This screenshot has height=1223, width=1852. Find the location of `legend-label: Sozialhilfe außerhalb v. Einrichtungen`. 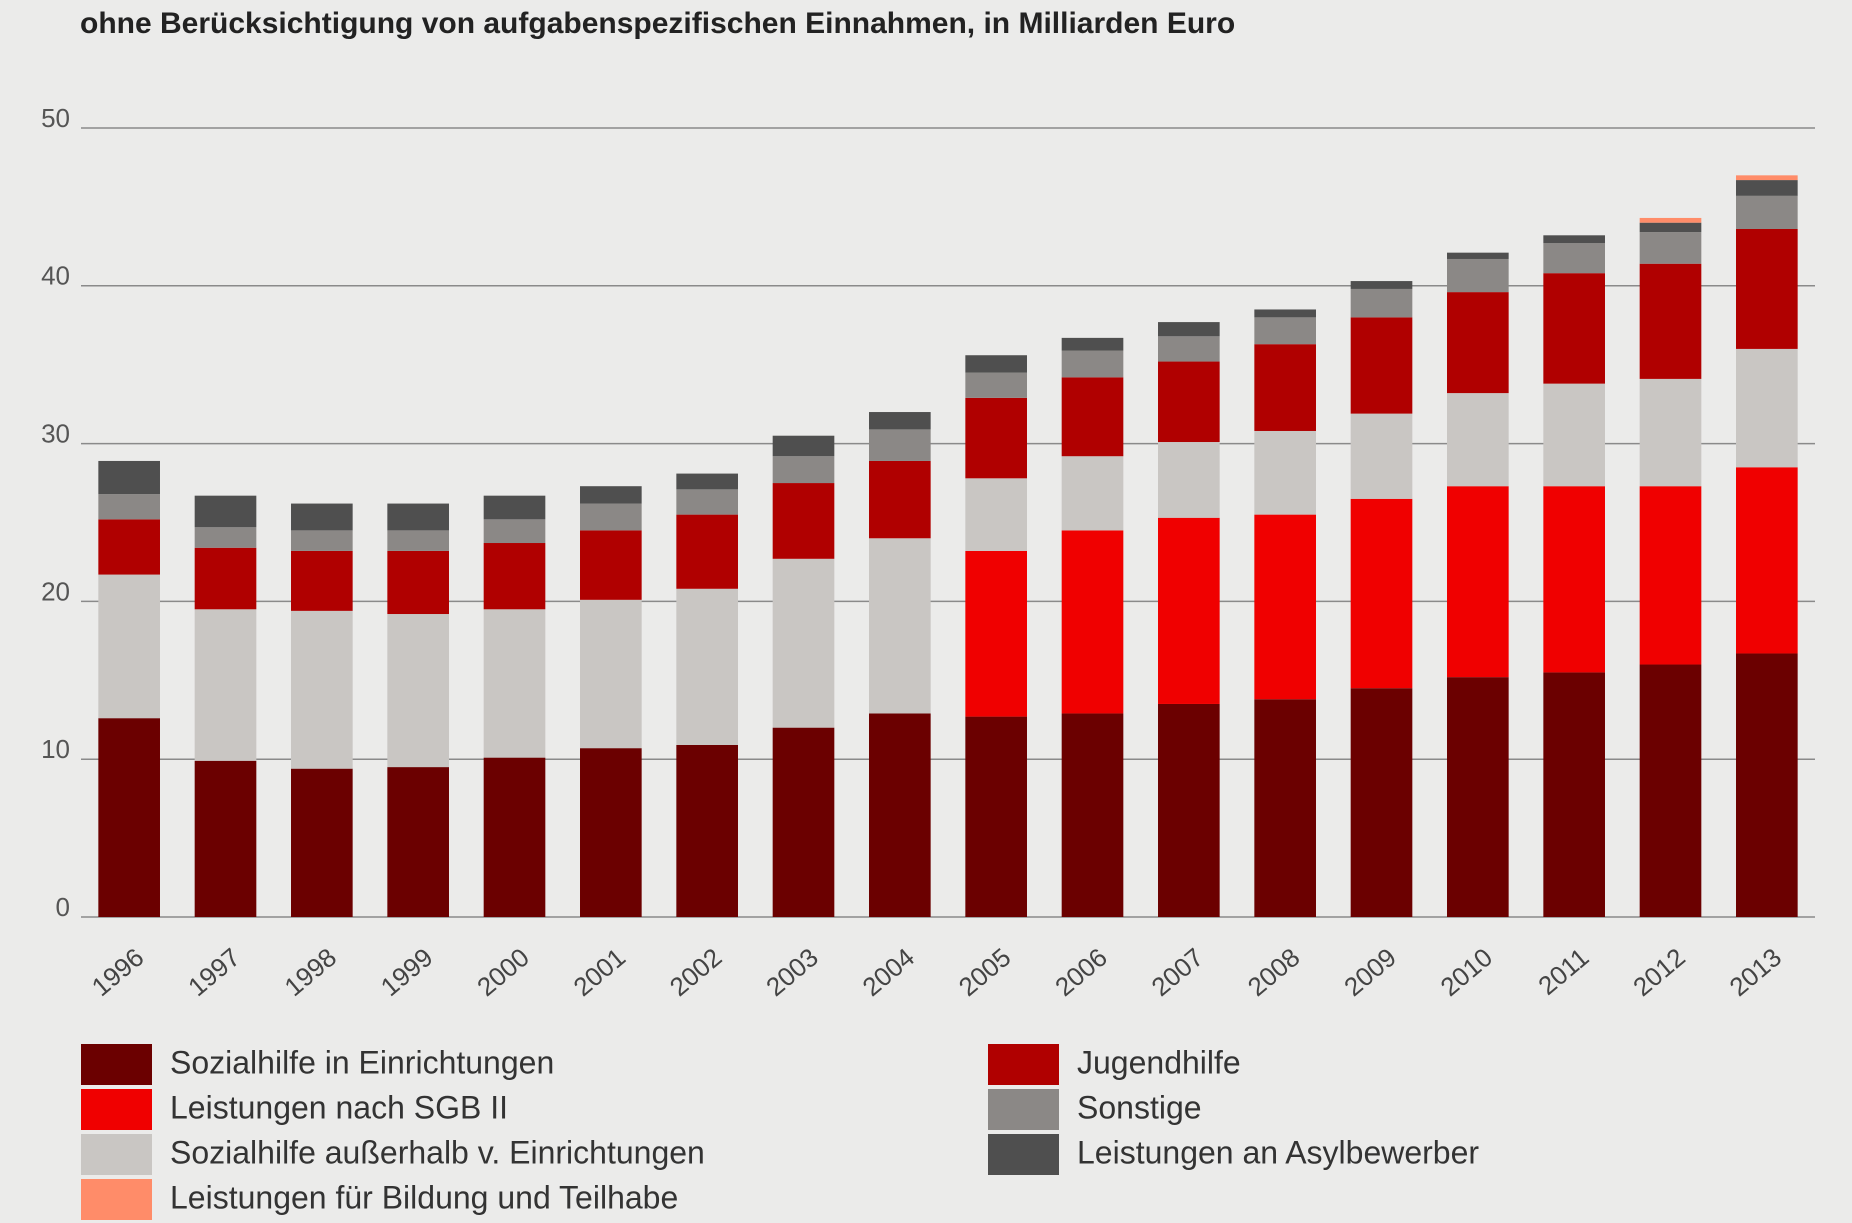

legend-label: Sozialhilfe außerhalb v. Einrichtungen is located at coordinates (437, 1152).